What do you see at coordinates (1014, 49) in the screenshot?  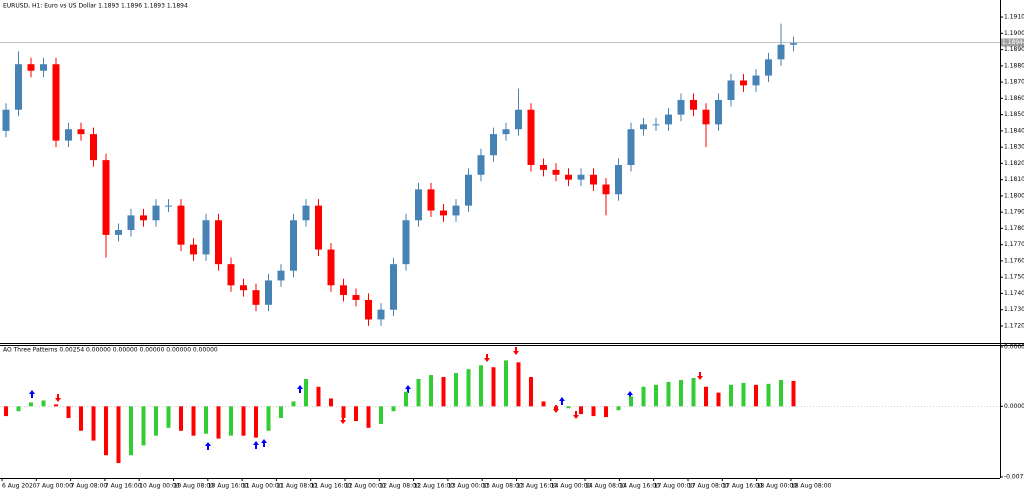 I see `y-tick-label: 1.1890` at bounding box center [1014, 49].